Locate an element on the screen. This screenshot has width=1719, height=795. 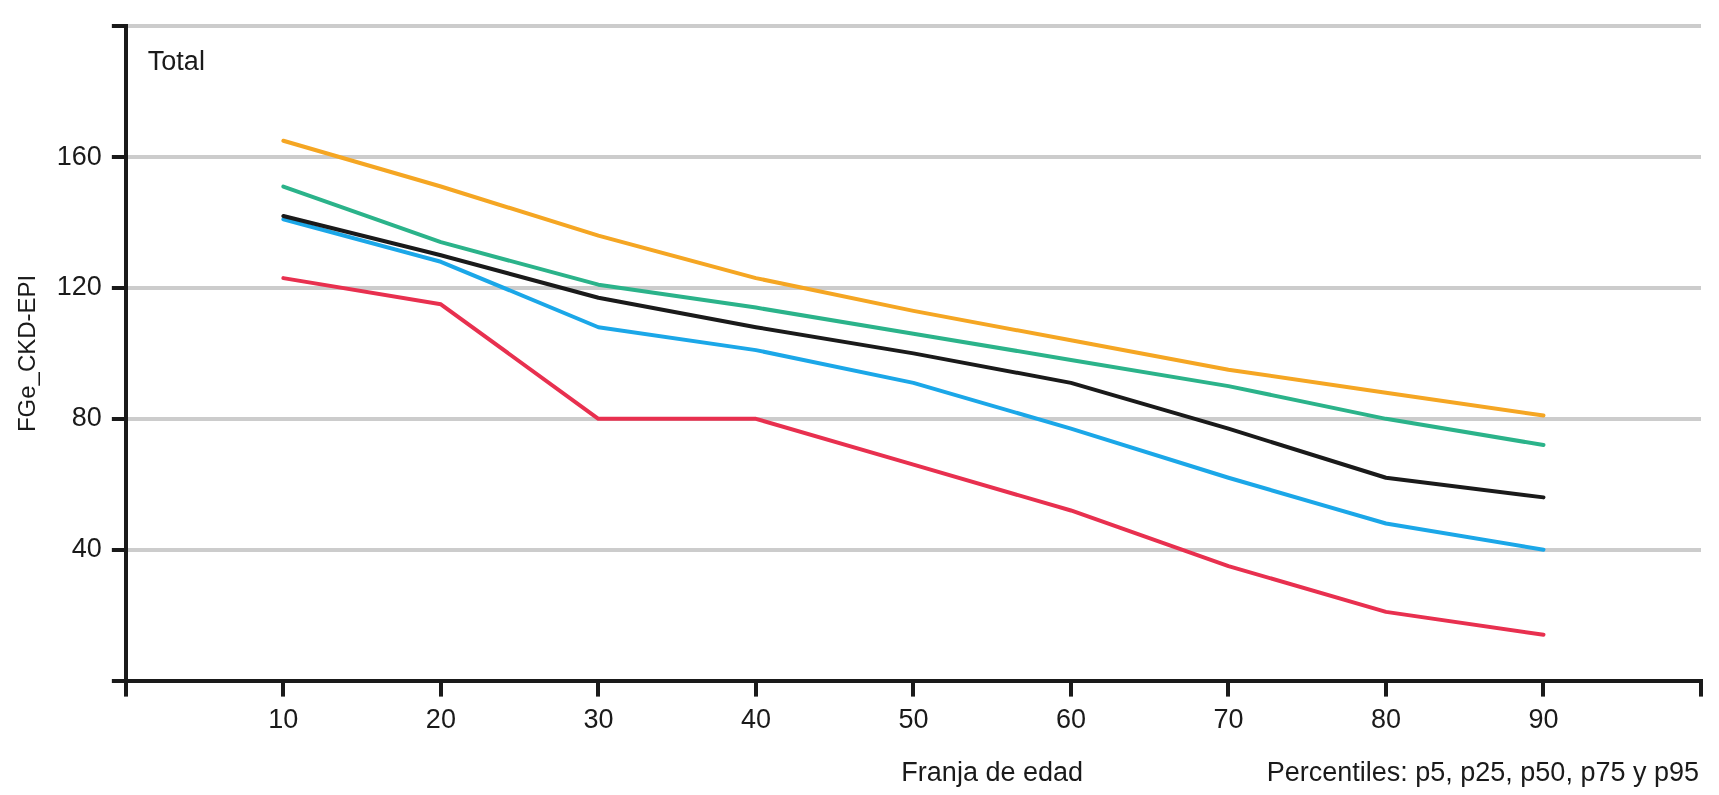
y-tick-label: 120 is located at coordinates (79, 286).